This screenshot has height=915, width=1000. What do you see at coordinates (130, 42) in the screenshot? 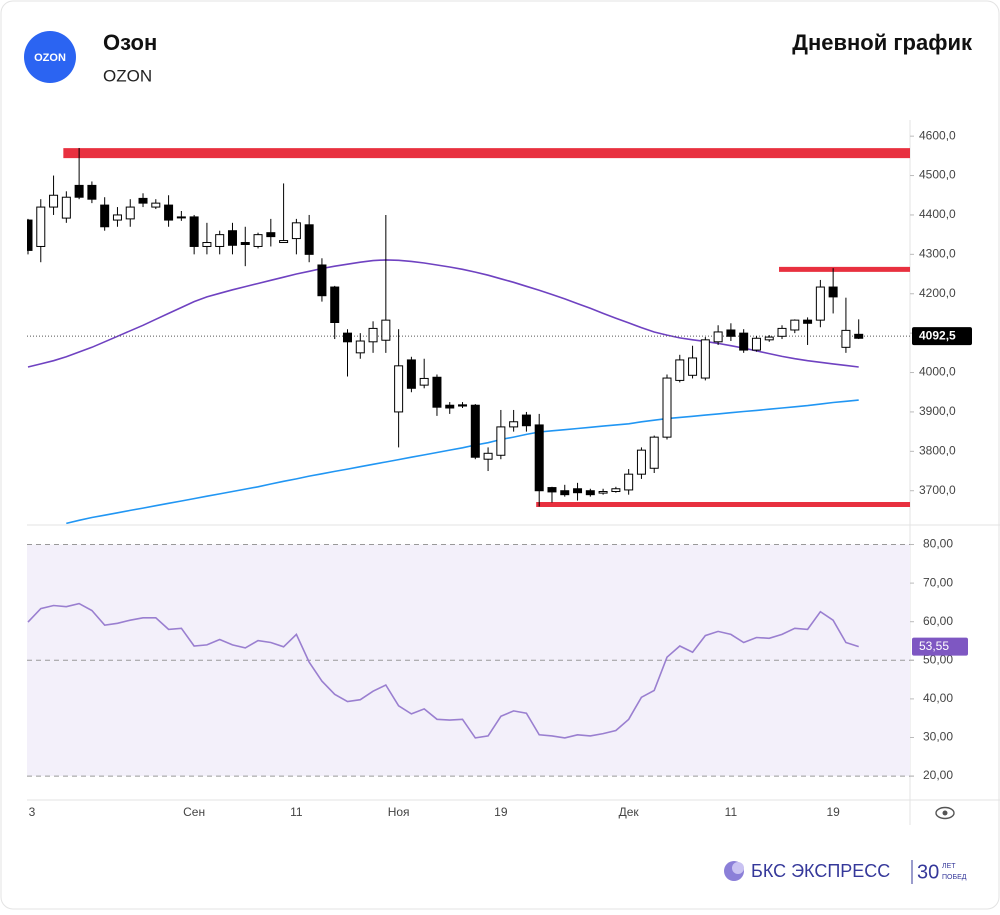
I see `title: Озон` at bounding box center [130, 42].